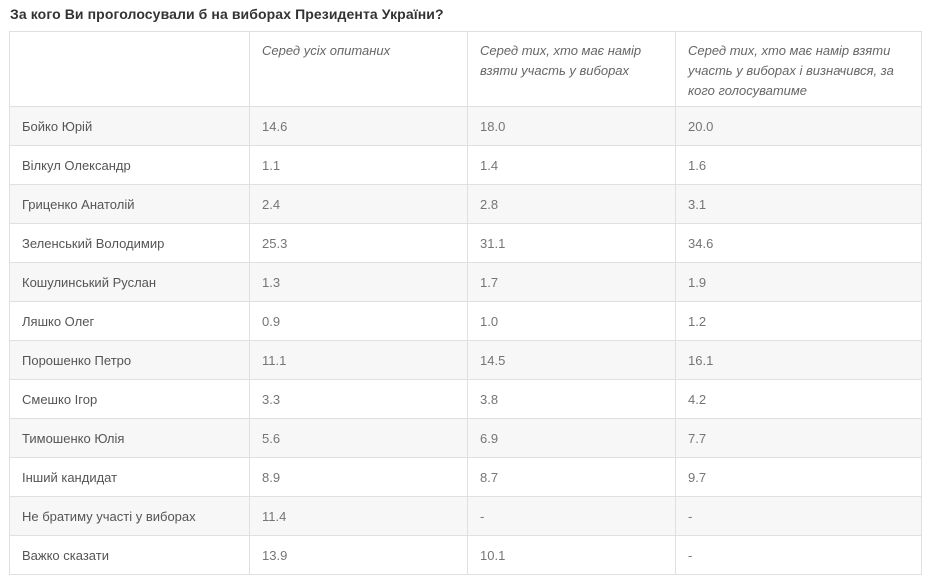 The image size is (932, 575). What do you see at coordinates (798, 126) in the screenshot?
I see `value-cell-intend-and-decided: 20.0` at bounding box center [798, 126].